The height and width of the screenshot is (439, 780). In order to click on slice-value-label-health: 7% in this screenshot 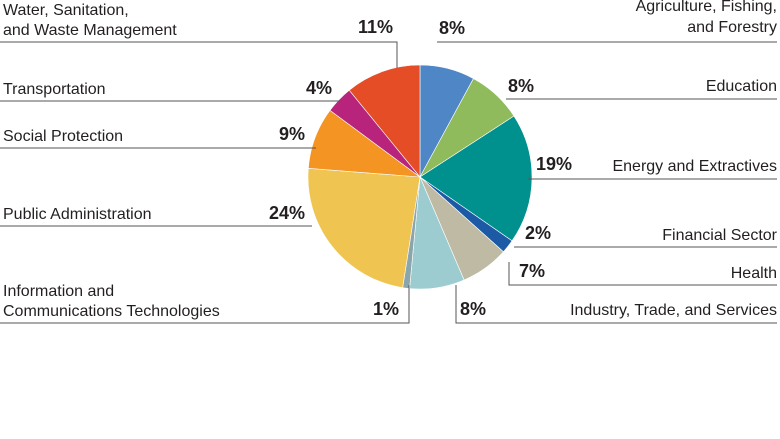, I will do `click(532, 271)`.